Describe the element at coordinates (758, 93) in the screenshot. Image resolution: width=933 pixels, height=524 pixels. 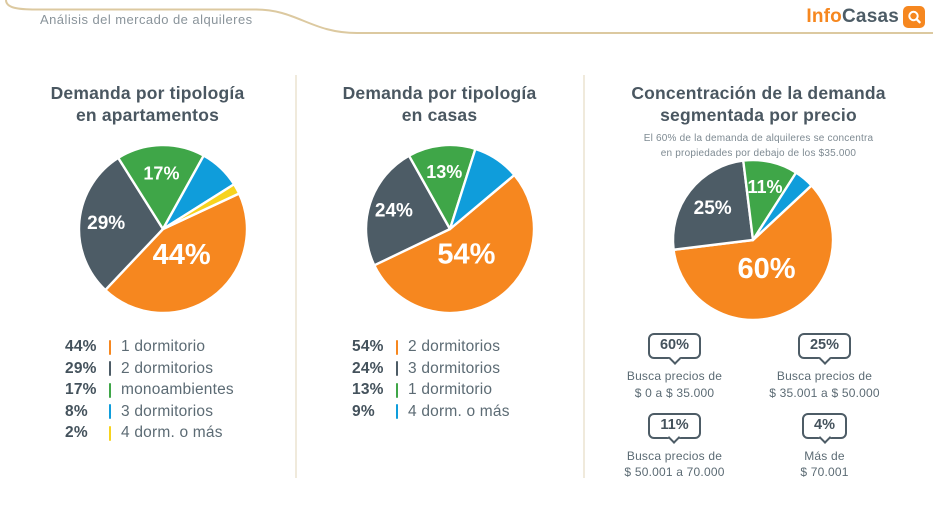
I see `chart-title-line: Concentración de la demanda` at that location.